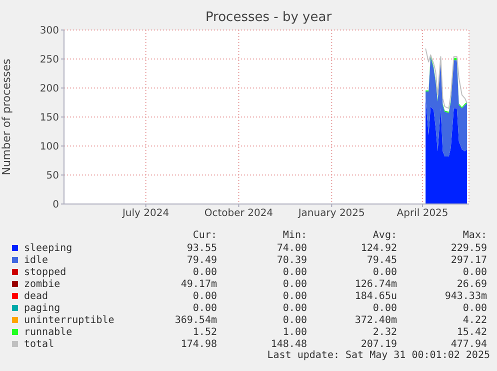 The image size is (497, 371). What do you see at coordinates (375, 284) in the screenshot?
I see `text: 126.74m` at bounding box center [375, 284].